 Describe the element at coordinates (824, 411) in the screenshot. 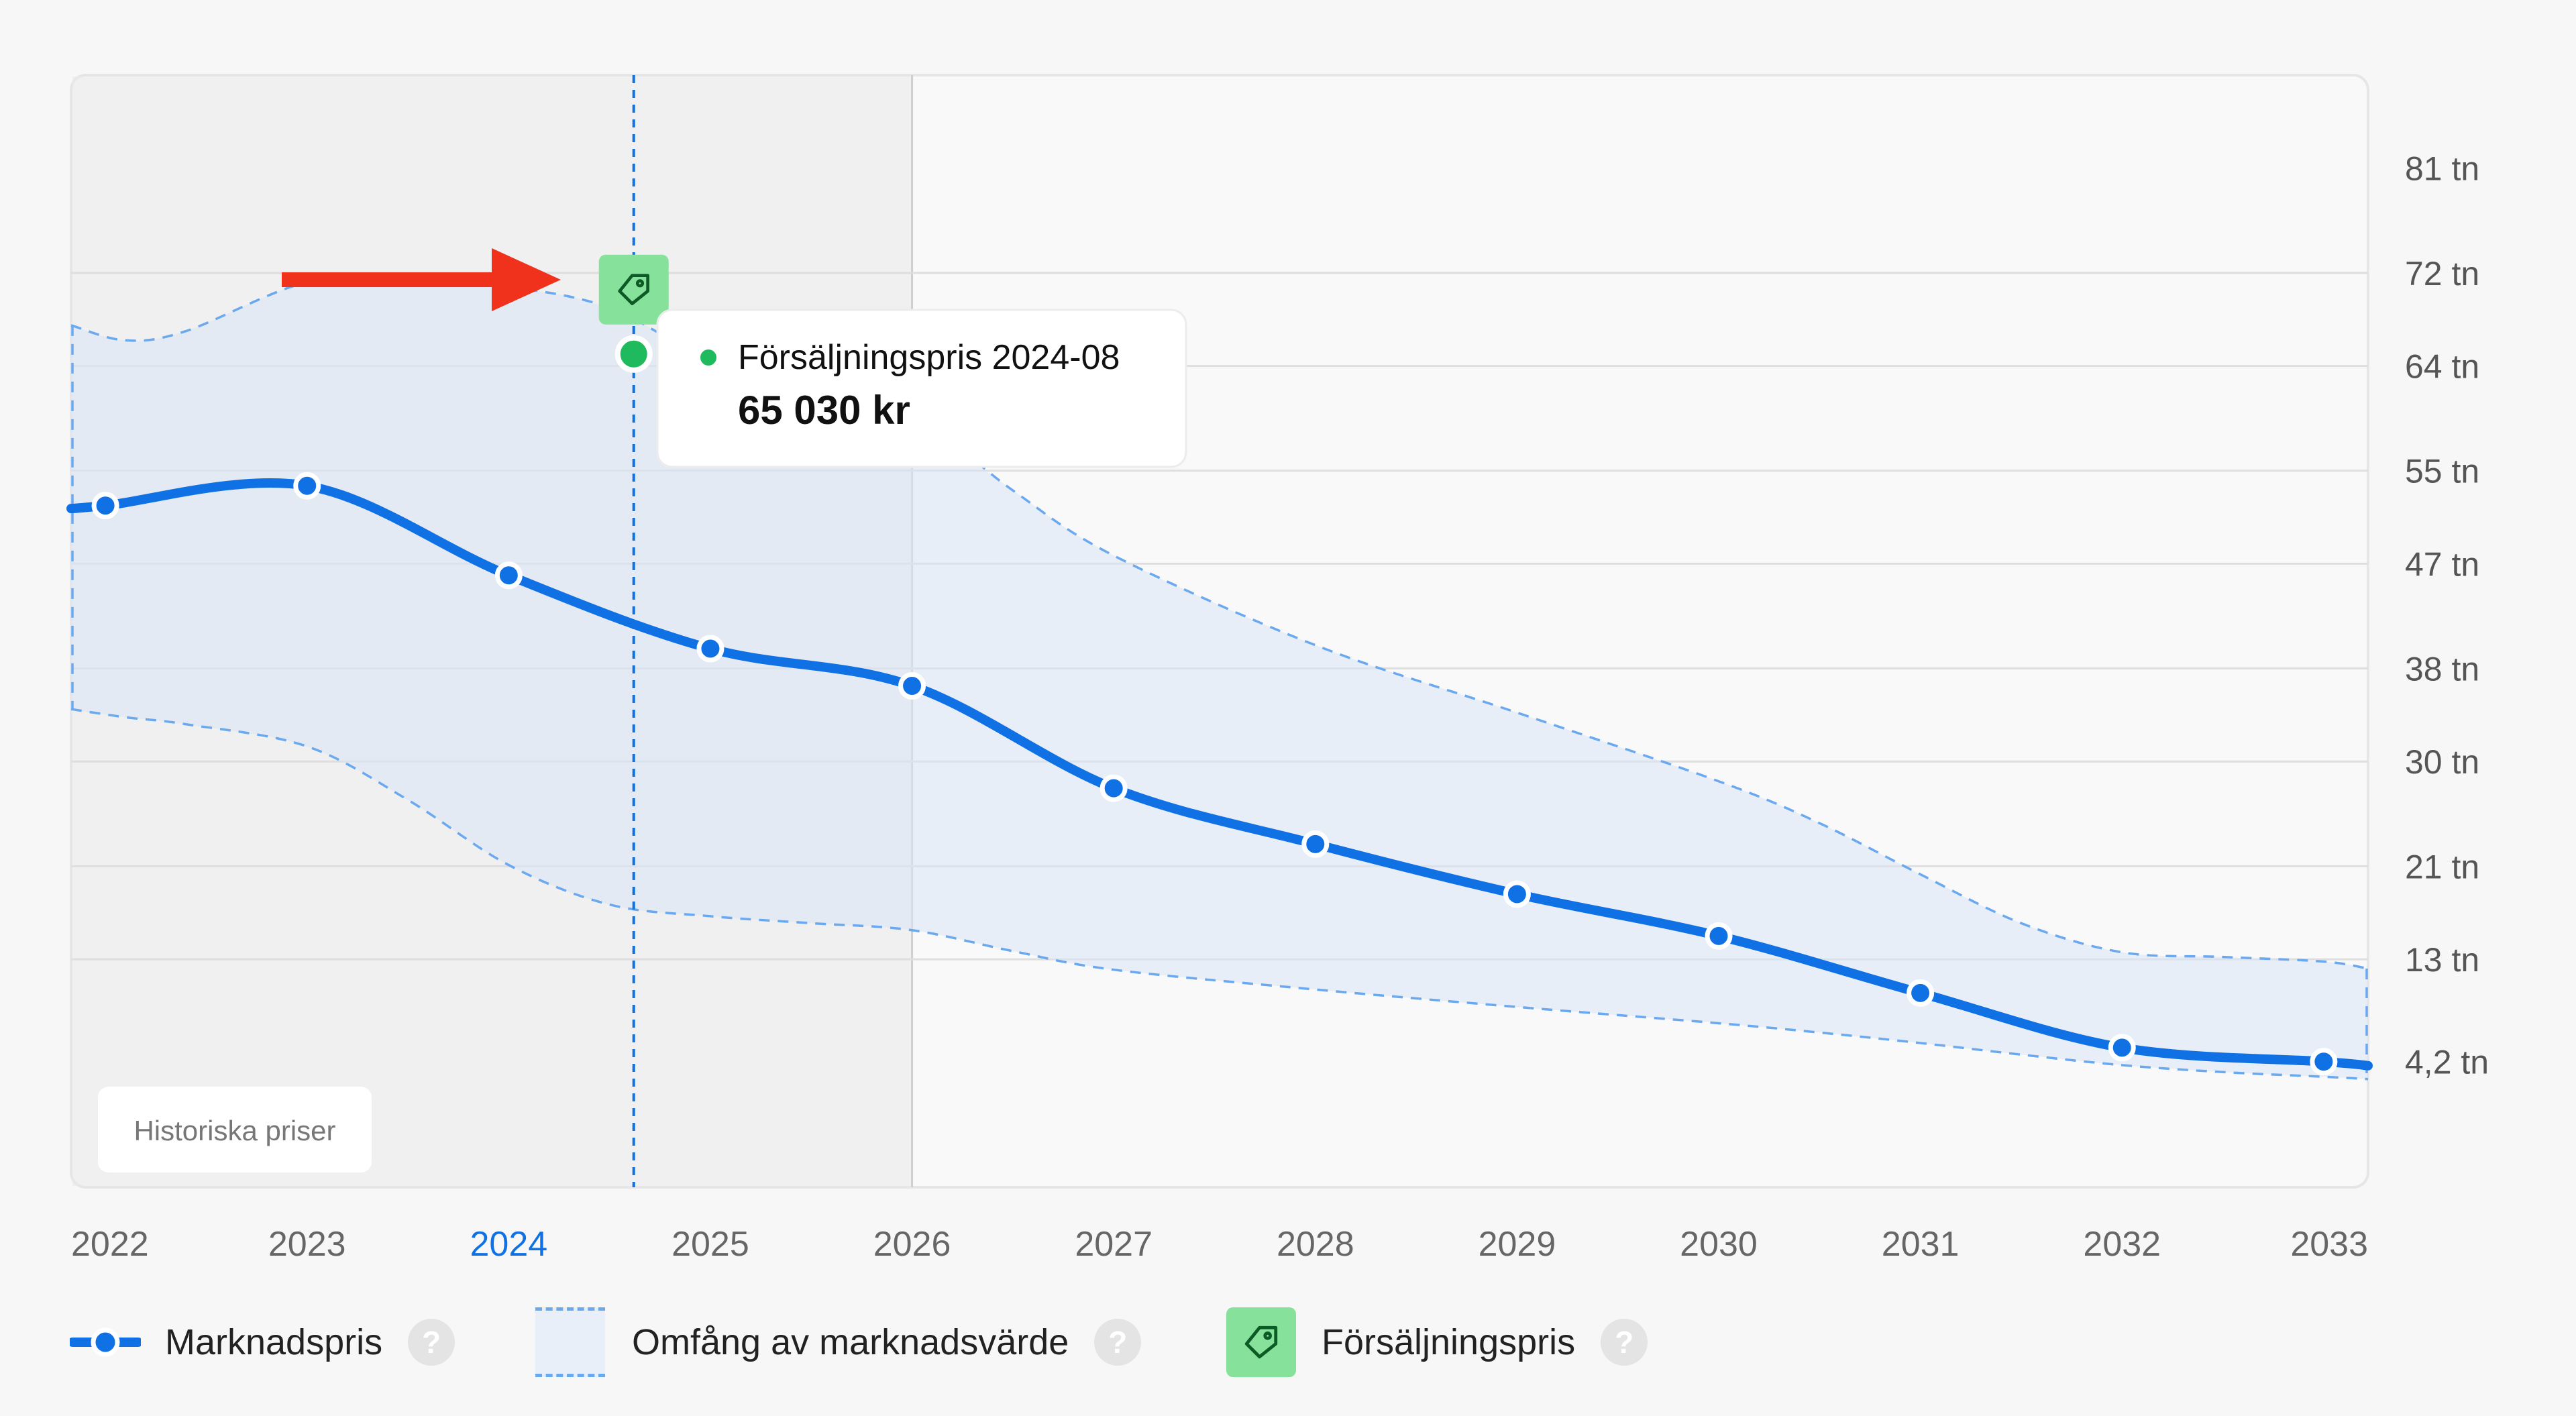

I see `tooltip-value: 65 030 kr` at that location.